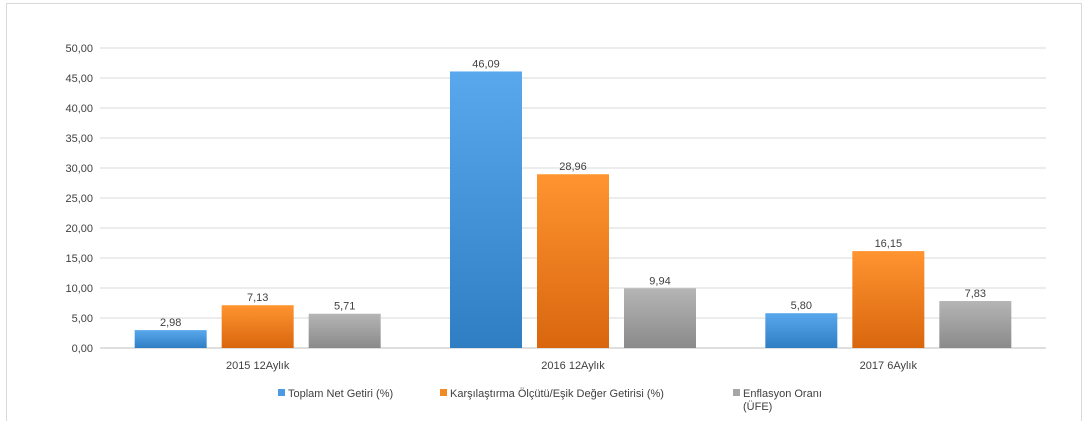  I want to click on y-tick-label: 45,00, so click(79, 79).